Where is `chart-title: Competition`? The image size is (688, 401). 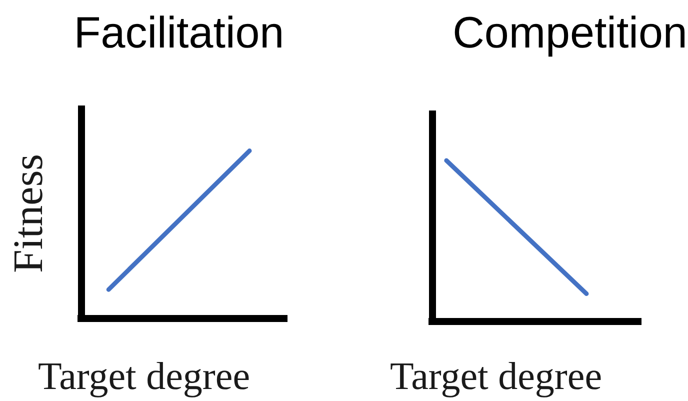
chart-title: Competition is located at coordinates (570, 33).